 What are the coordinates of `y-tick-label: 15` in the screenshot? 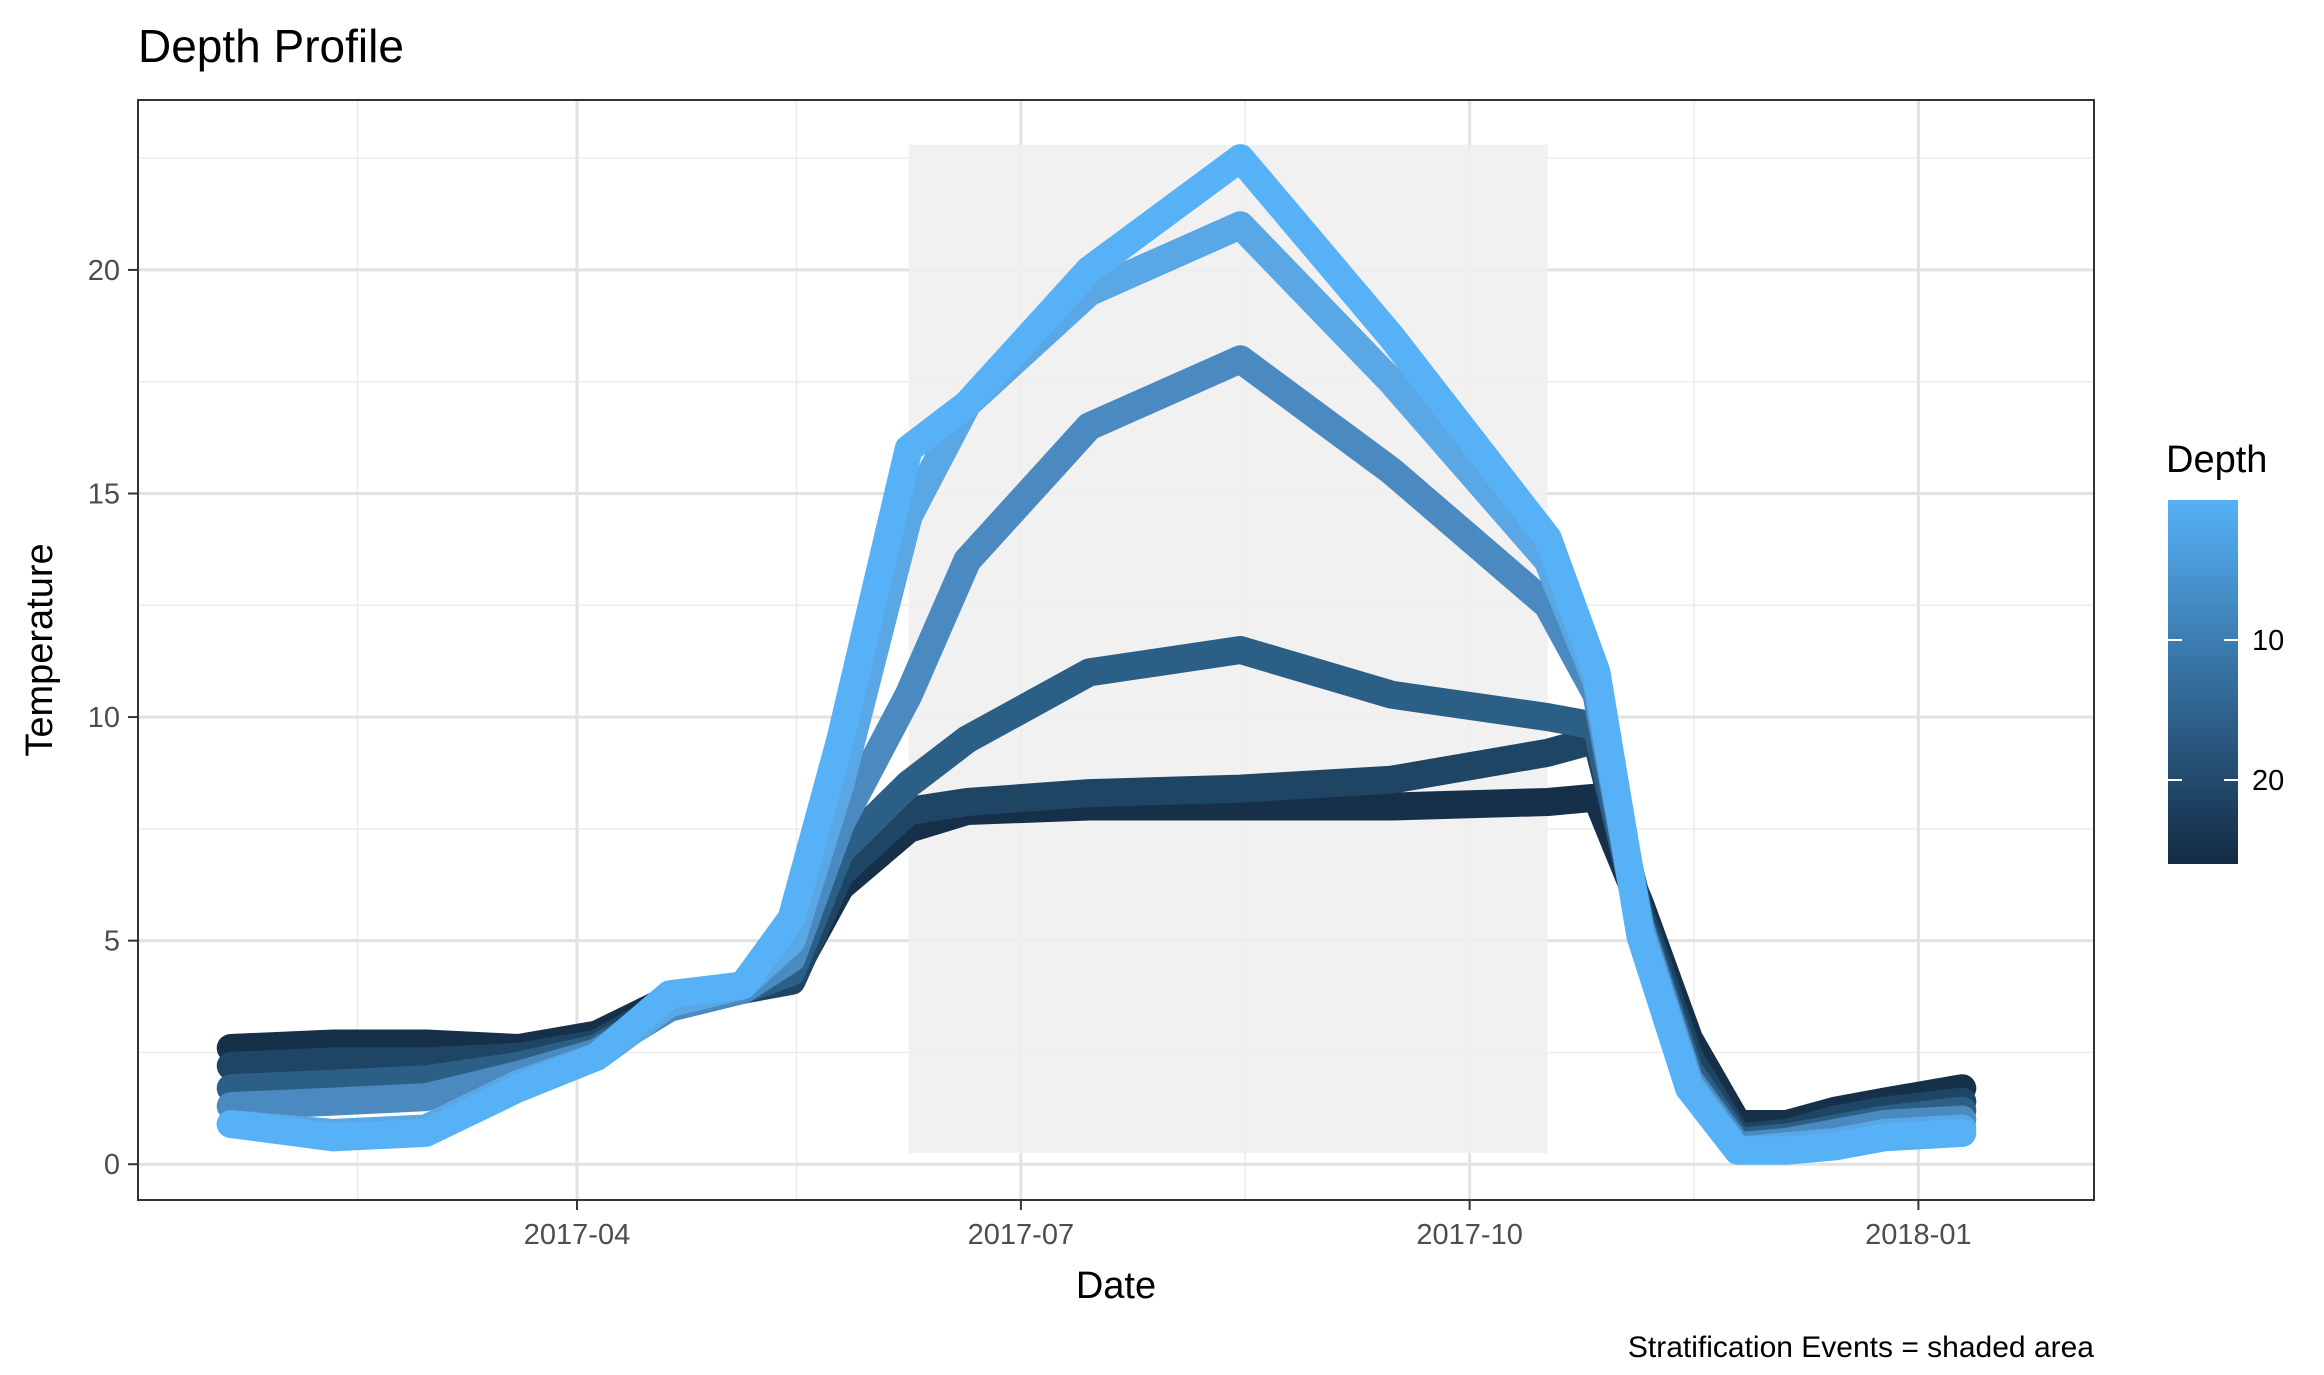 It's located at (104, 494).